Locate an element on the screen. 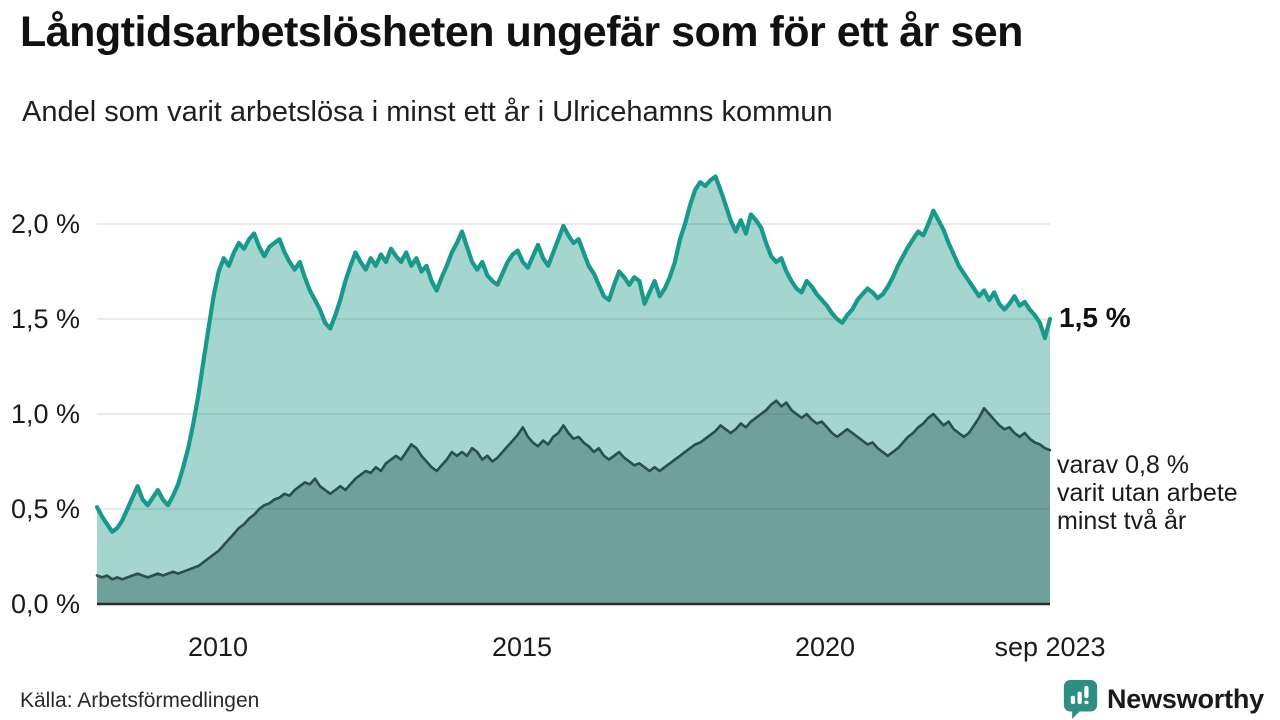 Image resolution: width=1280 pixels, height=720 pixels. newsworthy-logo-text: Newsworthy is located at coordinates (1185, 698).